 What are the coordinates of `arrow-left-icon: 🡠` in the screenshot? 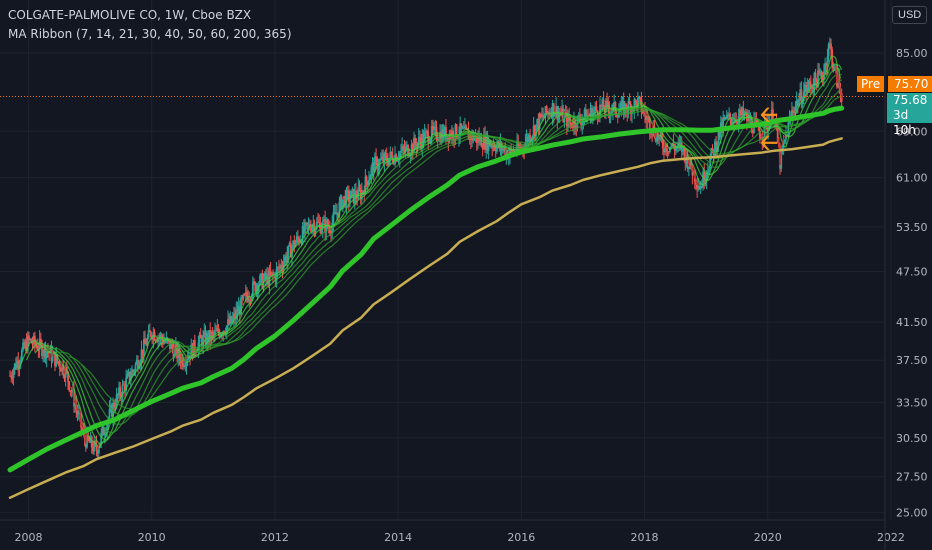 It's located at (769, 114).